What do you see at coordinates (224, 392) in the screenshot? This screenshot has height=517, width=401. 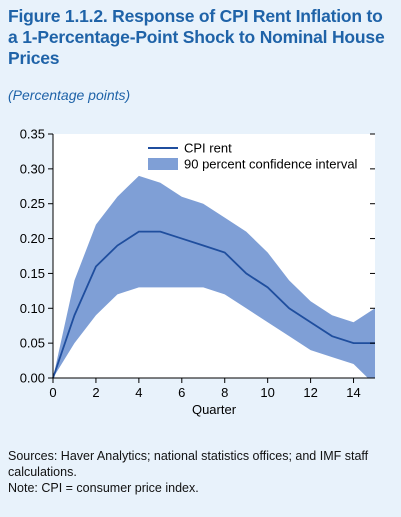 I see `x-tick-label: 8` at bounding box center [224, 392].